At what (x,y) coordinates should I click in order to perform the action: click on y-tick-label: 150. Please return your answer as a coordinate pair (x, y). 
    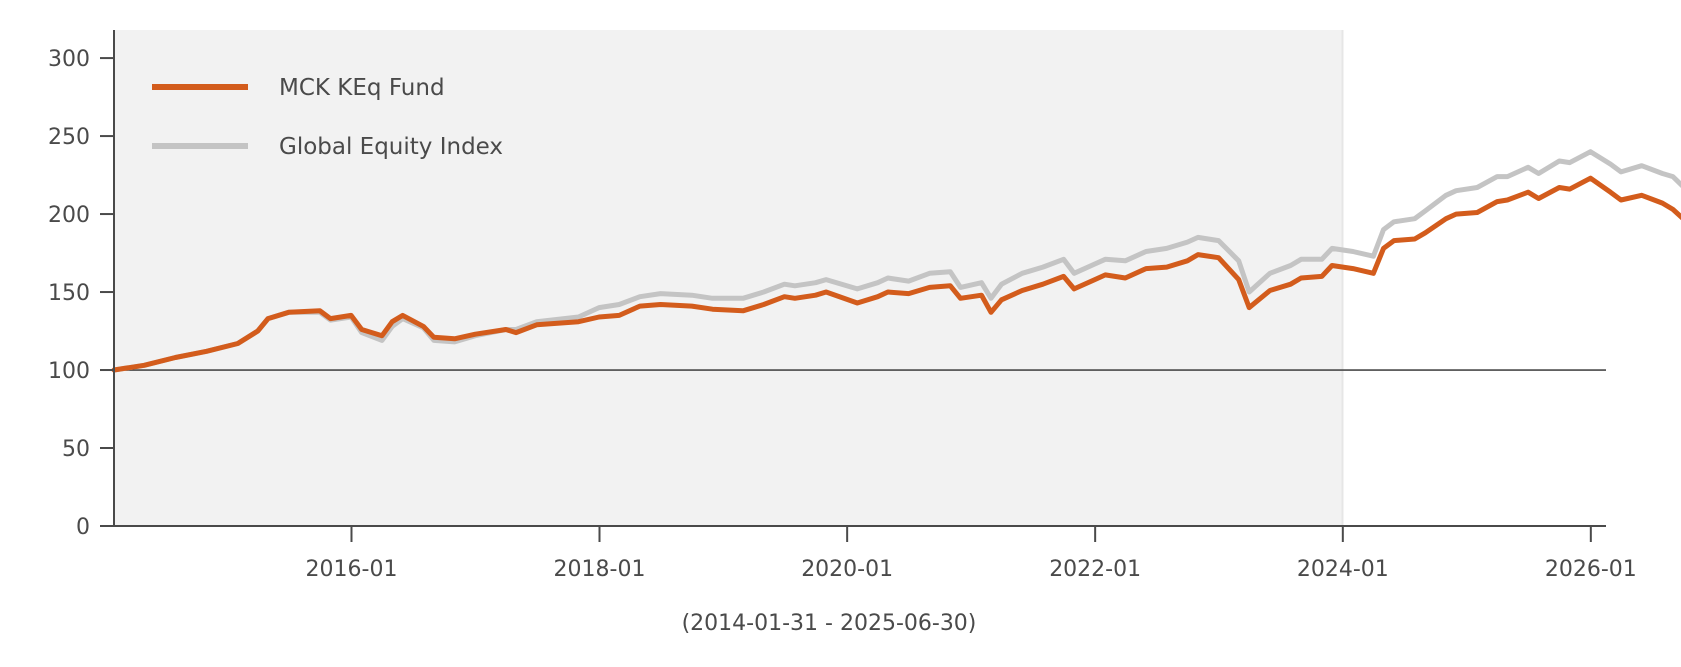
    Looking at the image, I should click on (69, 293).